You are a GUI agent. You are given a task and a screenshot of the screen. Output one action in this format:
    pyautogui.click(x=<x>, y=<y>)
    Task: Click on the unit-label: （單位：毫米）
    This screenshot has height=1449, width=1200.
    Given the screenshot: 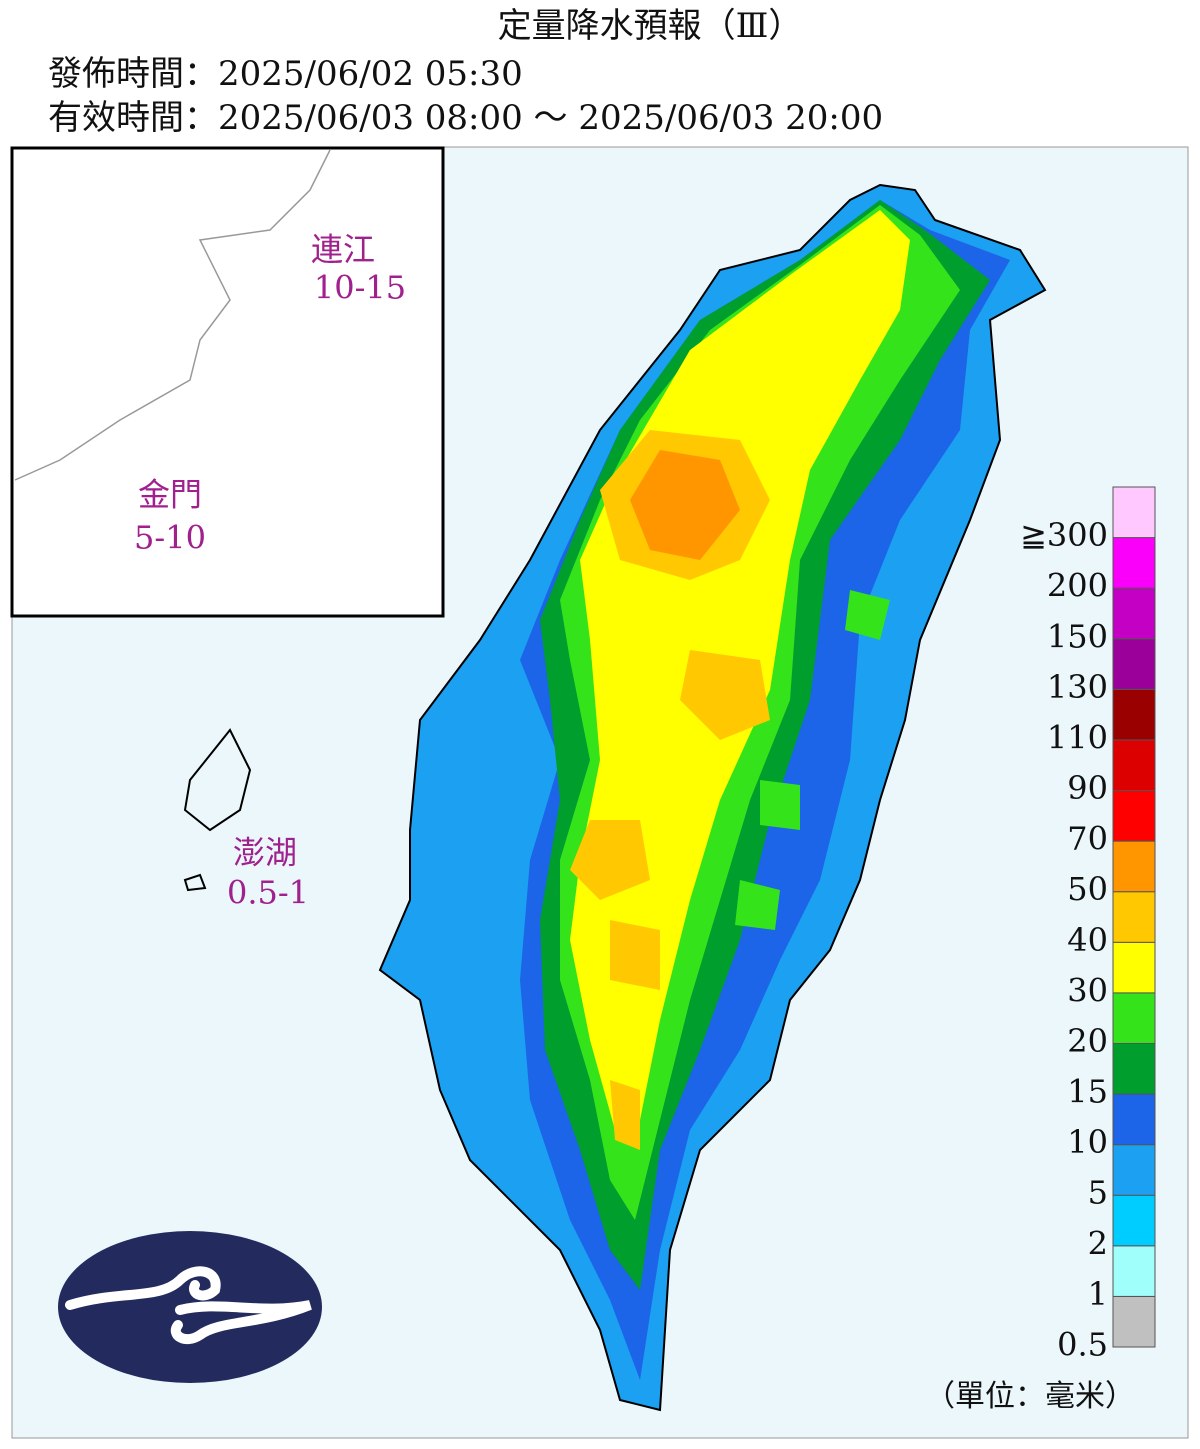 What is the action you would take?
    pyautogui.click(x=1030, y=1396)
    